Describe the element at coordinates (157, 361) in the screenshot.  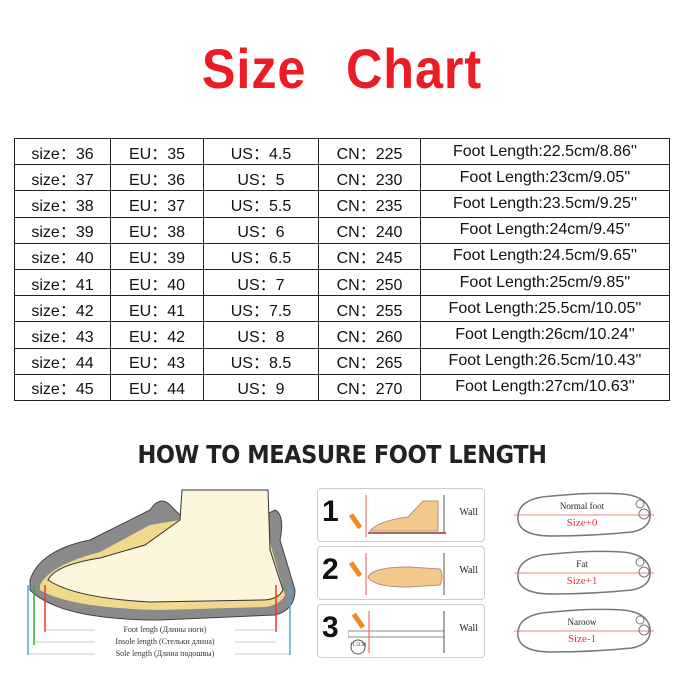
I see `eu-cell: EU：43` at that location.